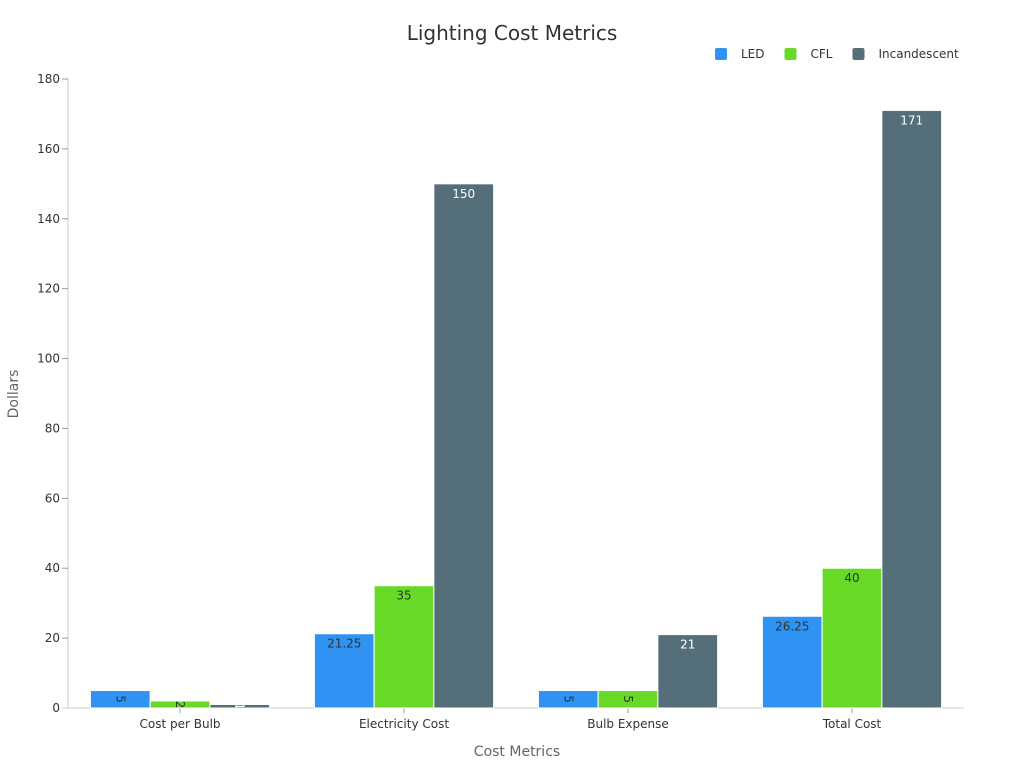 The height and width of the screenshot is (768, 1024). Describe the element at coordinates (48, 79) in the screenshot. I see `y-tick-label: 180` at that location.